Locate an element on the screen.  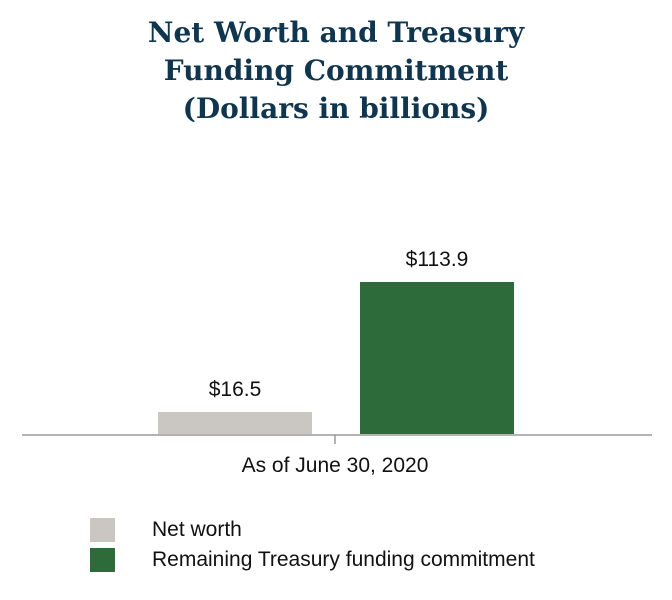
legend-item-treasury-commitment: Remaining Treasury funding commitment is located at coordinates (312, 560).